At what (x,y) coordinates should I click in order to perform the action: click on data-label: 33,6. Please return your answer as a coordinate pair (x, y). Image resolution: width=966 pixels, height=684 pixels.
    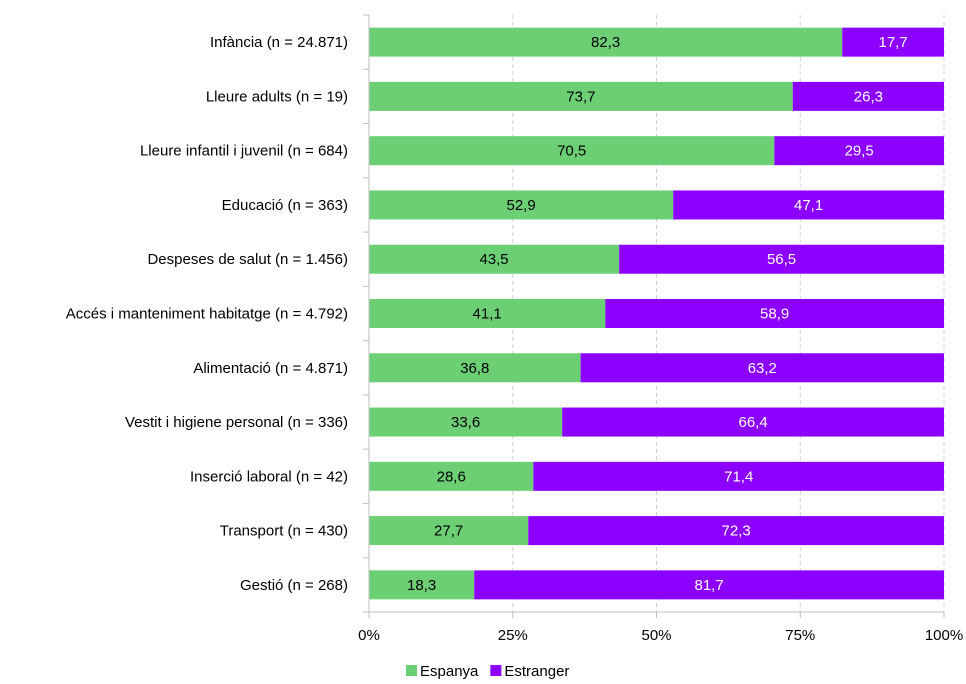
    Looking at the image, I should click on (465, 422).